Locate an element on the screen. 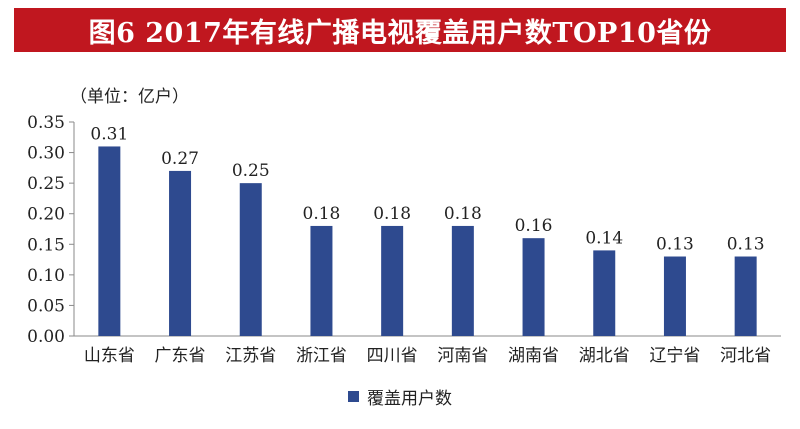  chart-title-bar: 图6 2017年有线广播电视覆盖用户数TOP10省份 is located at coordinates (400, 30).